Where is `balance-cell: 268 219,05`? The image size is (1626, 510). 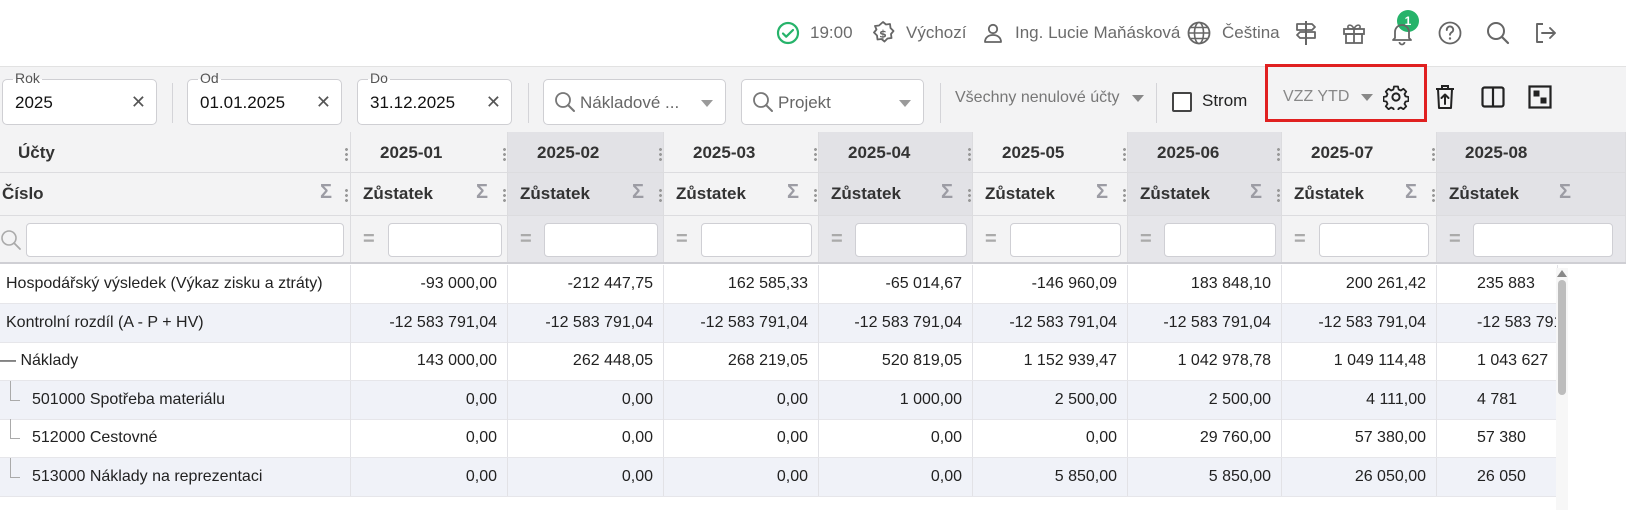
balance-cell: 268 219,05 is located at coordinates (741, 361).